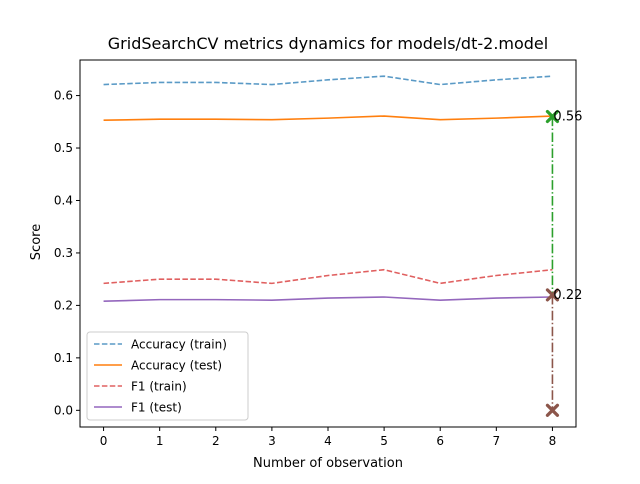  What do you see at coordinates (216, 441) in the screenshot?
I see `x-tick-label: 2` at bounding box center [216, 441].